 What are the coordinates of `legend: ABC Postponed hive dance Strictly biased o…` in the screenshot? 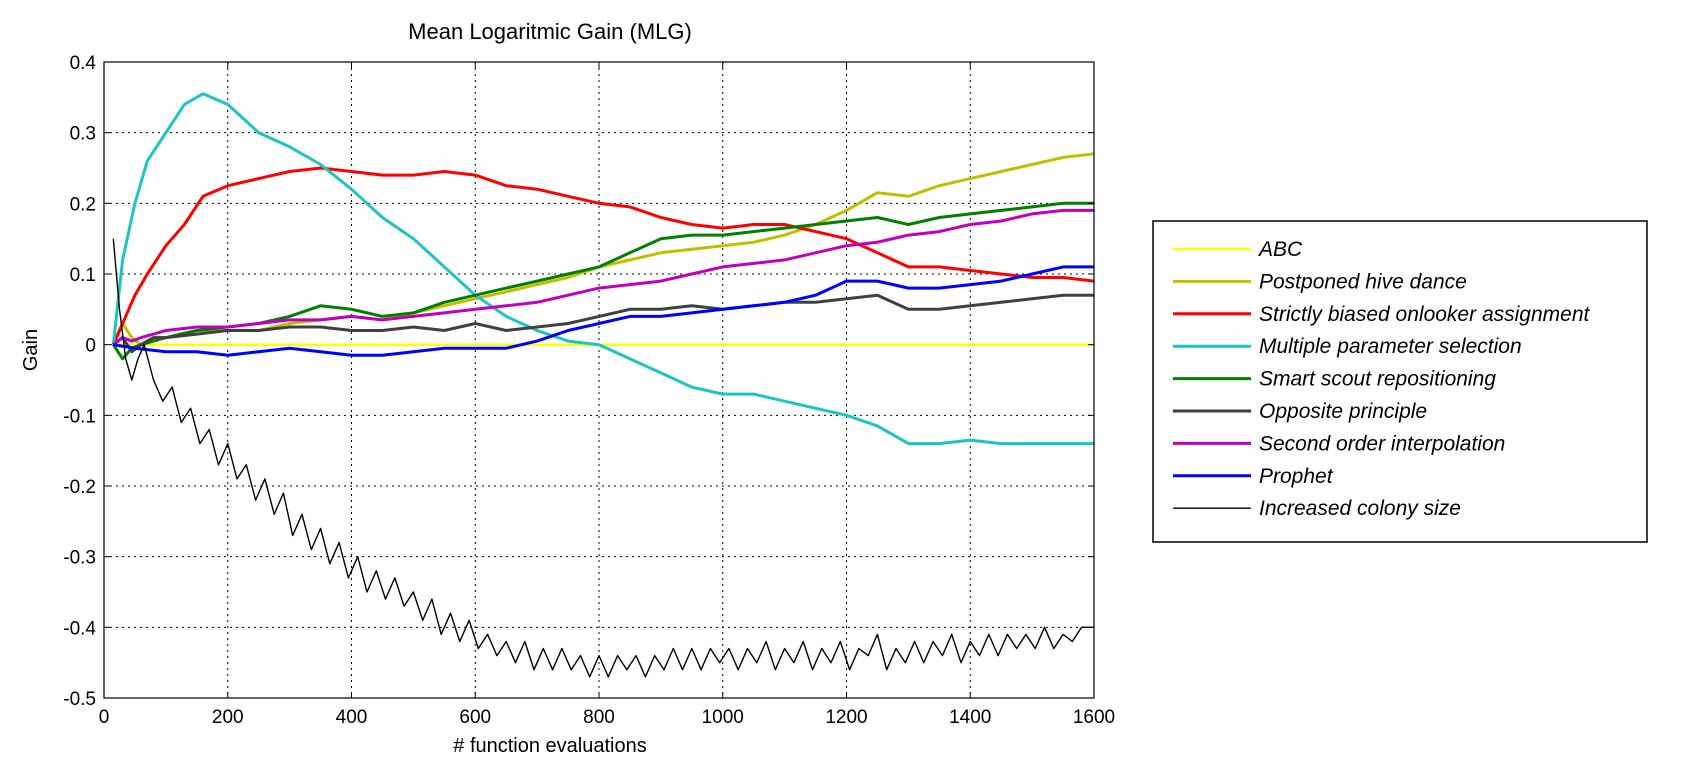 It's located at (1400, 381).